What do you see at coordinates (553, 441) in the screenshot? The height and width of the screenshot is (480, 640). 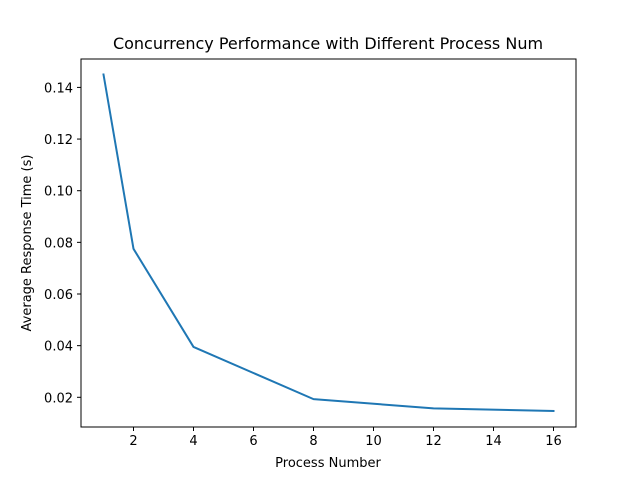 I see `x-tick-label: 16` at bounding box center [553, 441].